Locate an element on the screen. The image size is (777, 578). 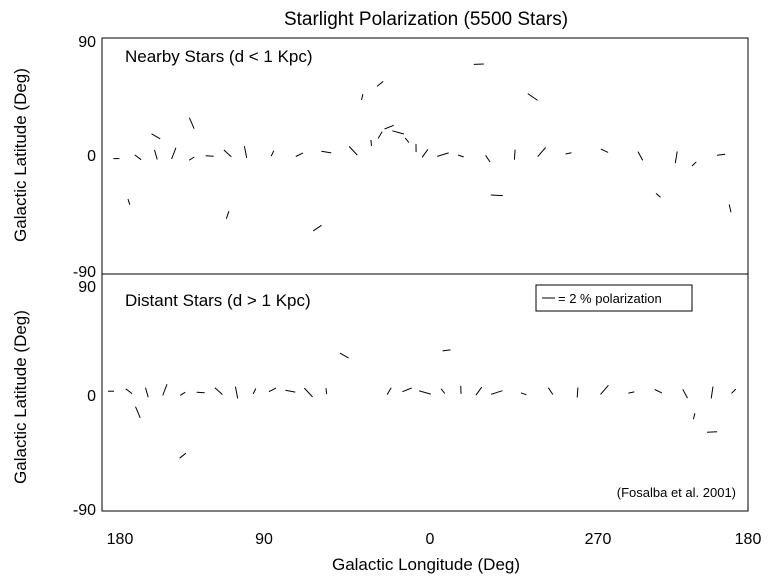
nearby-ylabel: Galactic Latitude (Deg) is located at coordinates (20, 155).